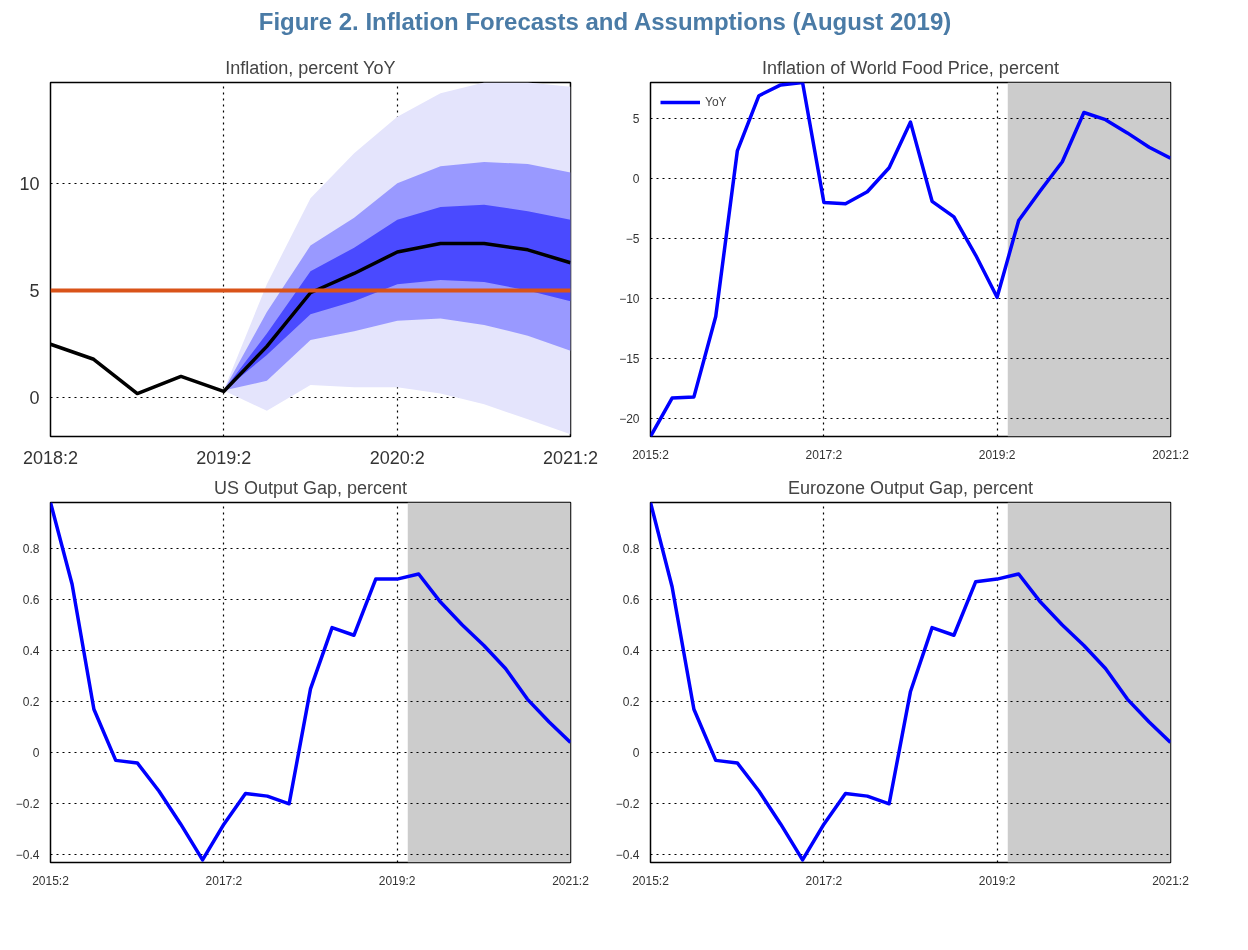 This screenshot has height=950, width=1248. Describe the element at coordinates (29, 183) in the screenshot. I see `y-tick-label: 10` at that location.